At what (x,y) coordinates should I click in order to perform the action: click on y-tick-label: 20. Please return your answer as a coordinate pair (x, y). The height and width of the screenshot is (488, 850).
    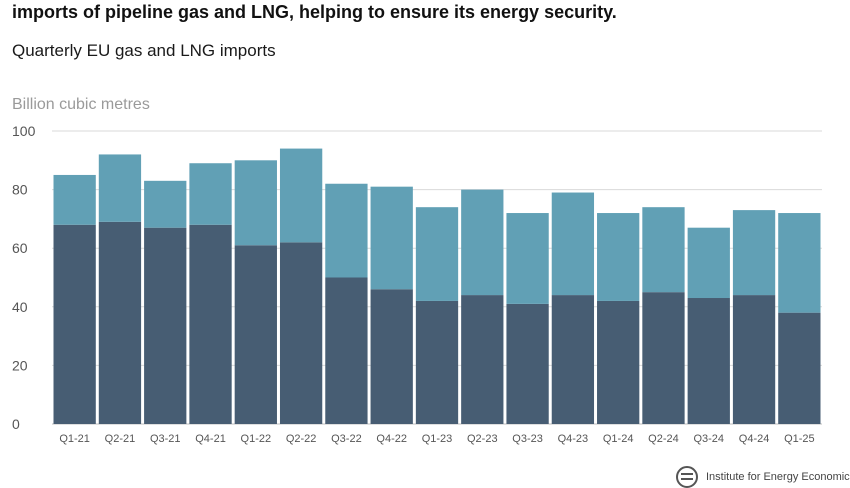
    Looking at the image, I should click on (20, 365).